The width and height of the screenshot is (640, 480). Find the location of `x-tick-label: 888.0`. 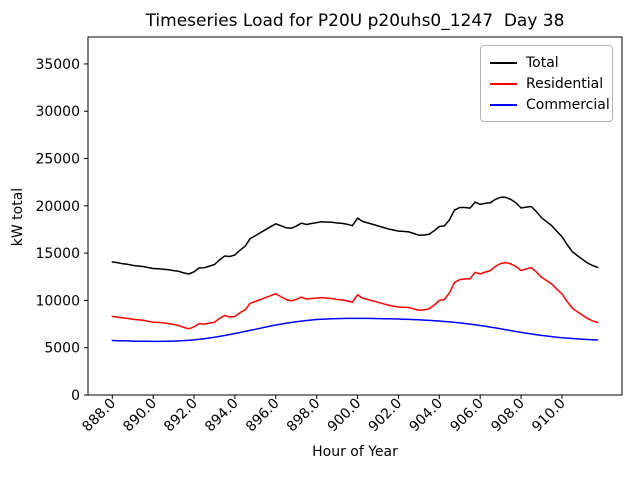

x-tick-label: 888.0 is located at coordinates (99, 416).